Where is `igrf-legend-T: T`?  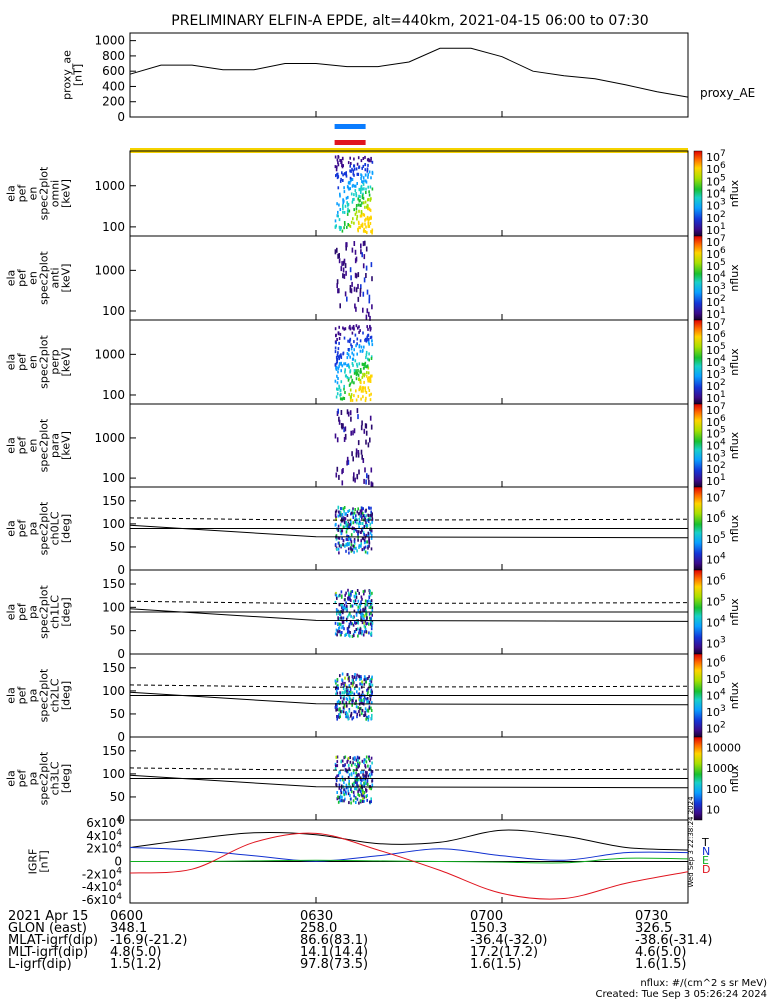 igrf-legend-T: T is located at coordinates (705, 842).